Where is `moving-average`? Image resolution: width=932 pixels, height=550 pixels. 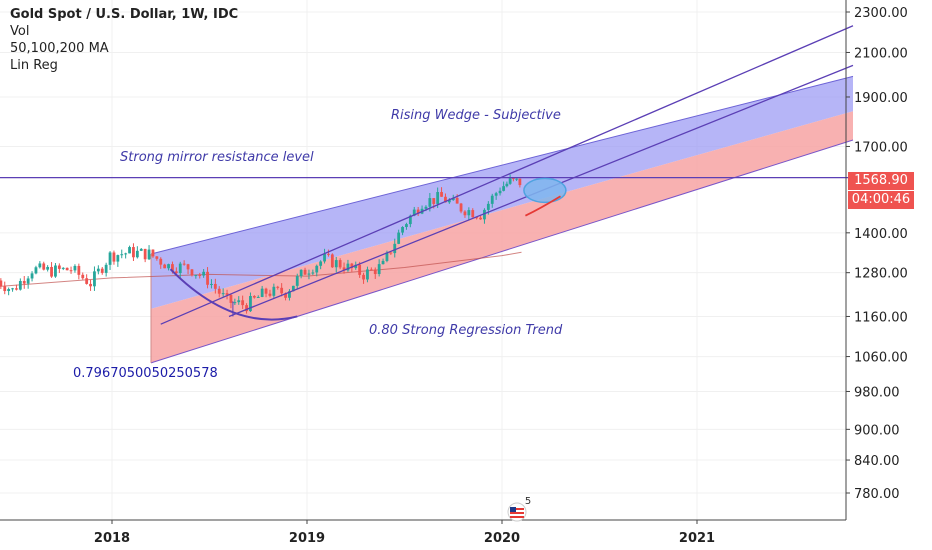
moving-average is located at coordinates (261, 269).